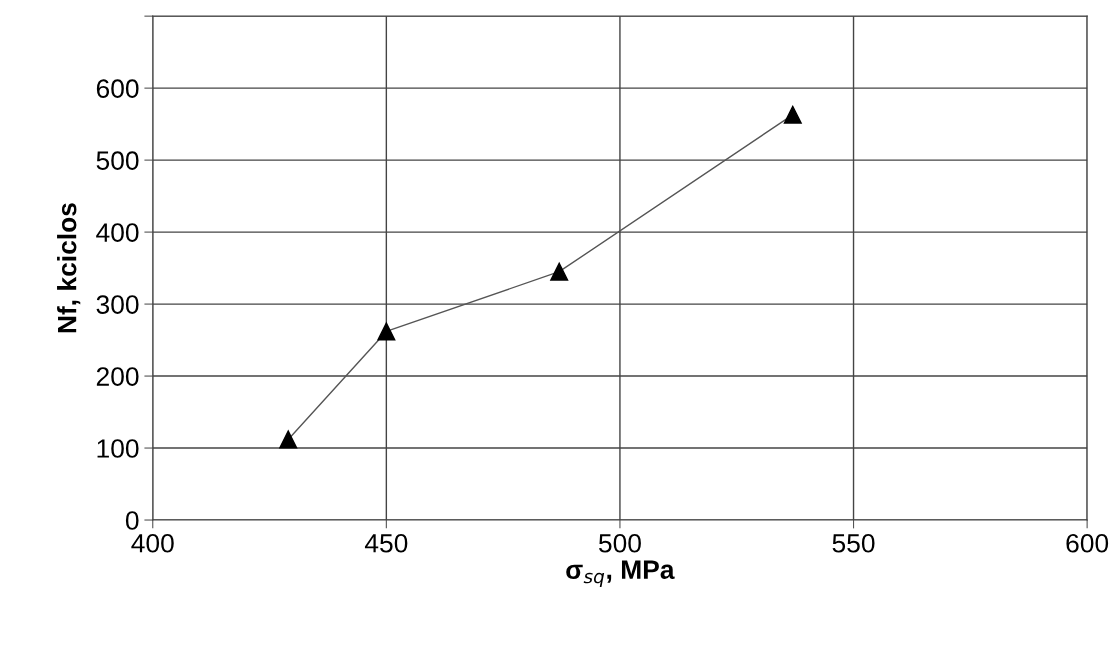 The height and width of the screenshot is (646, 1115). I want to click on x-tick-label: 400, so click(152, 543).